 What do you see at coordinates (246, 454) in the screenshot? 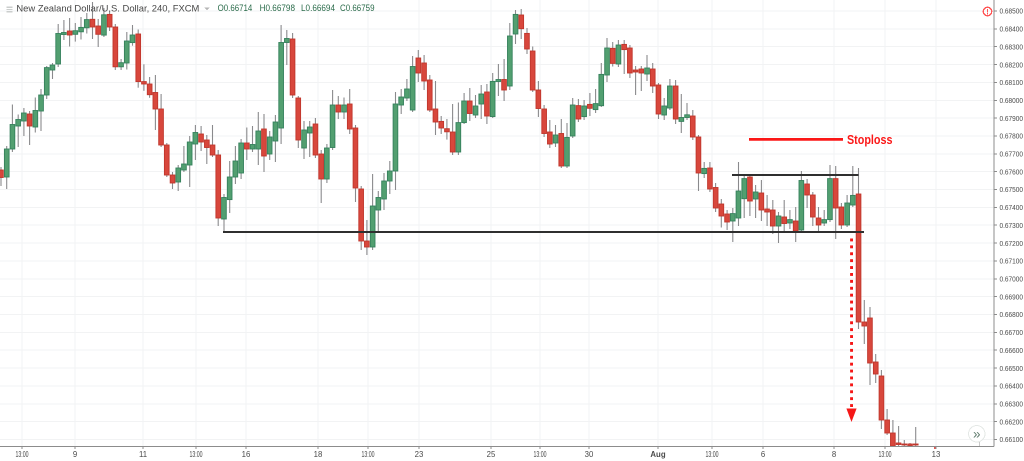
I see `svg-text: 16` at bounding box center [246, 454].